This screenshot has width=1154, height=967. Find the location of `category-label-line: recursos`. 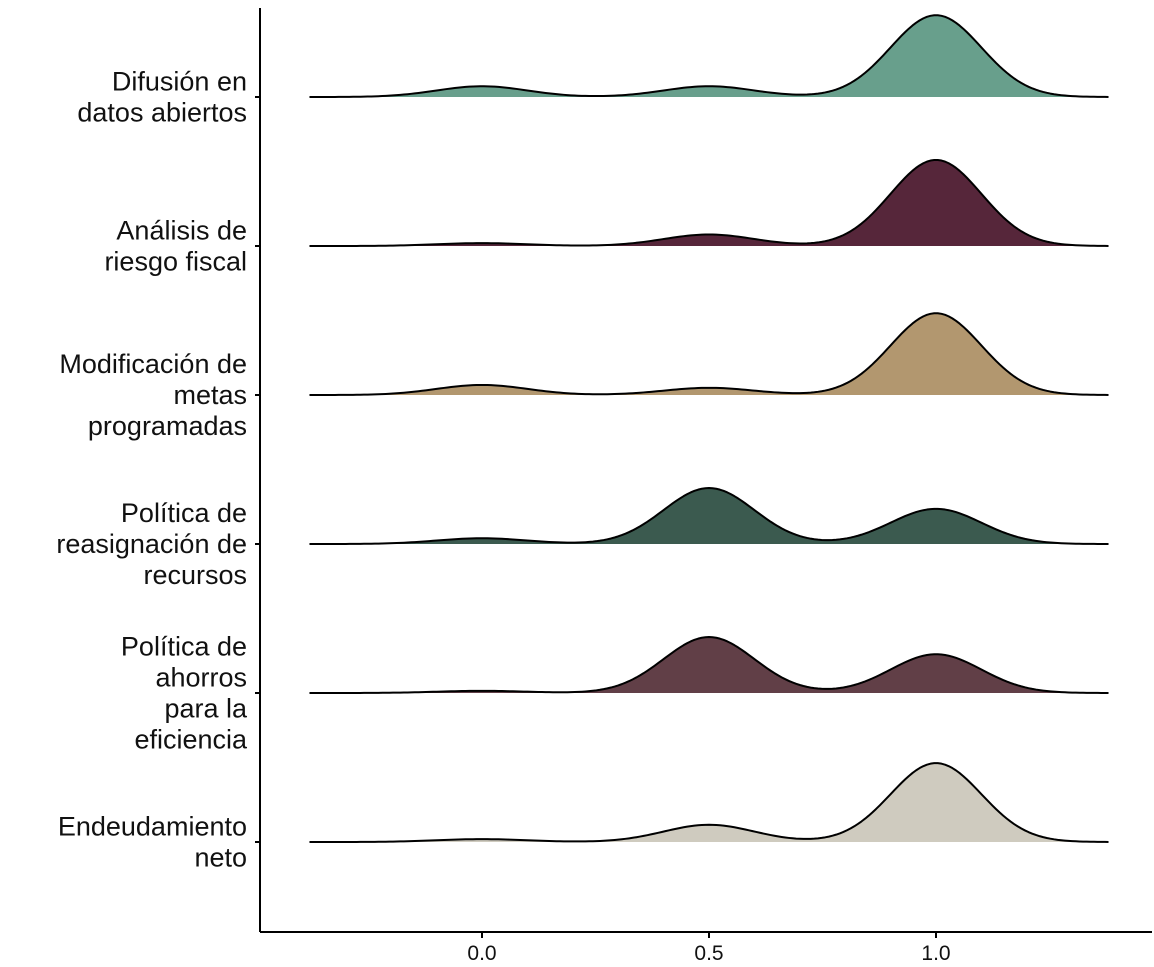

category-label-line: recursos is located at coordinates (195, 575).